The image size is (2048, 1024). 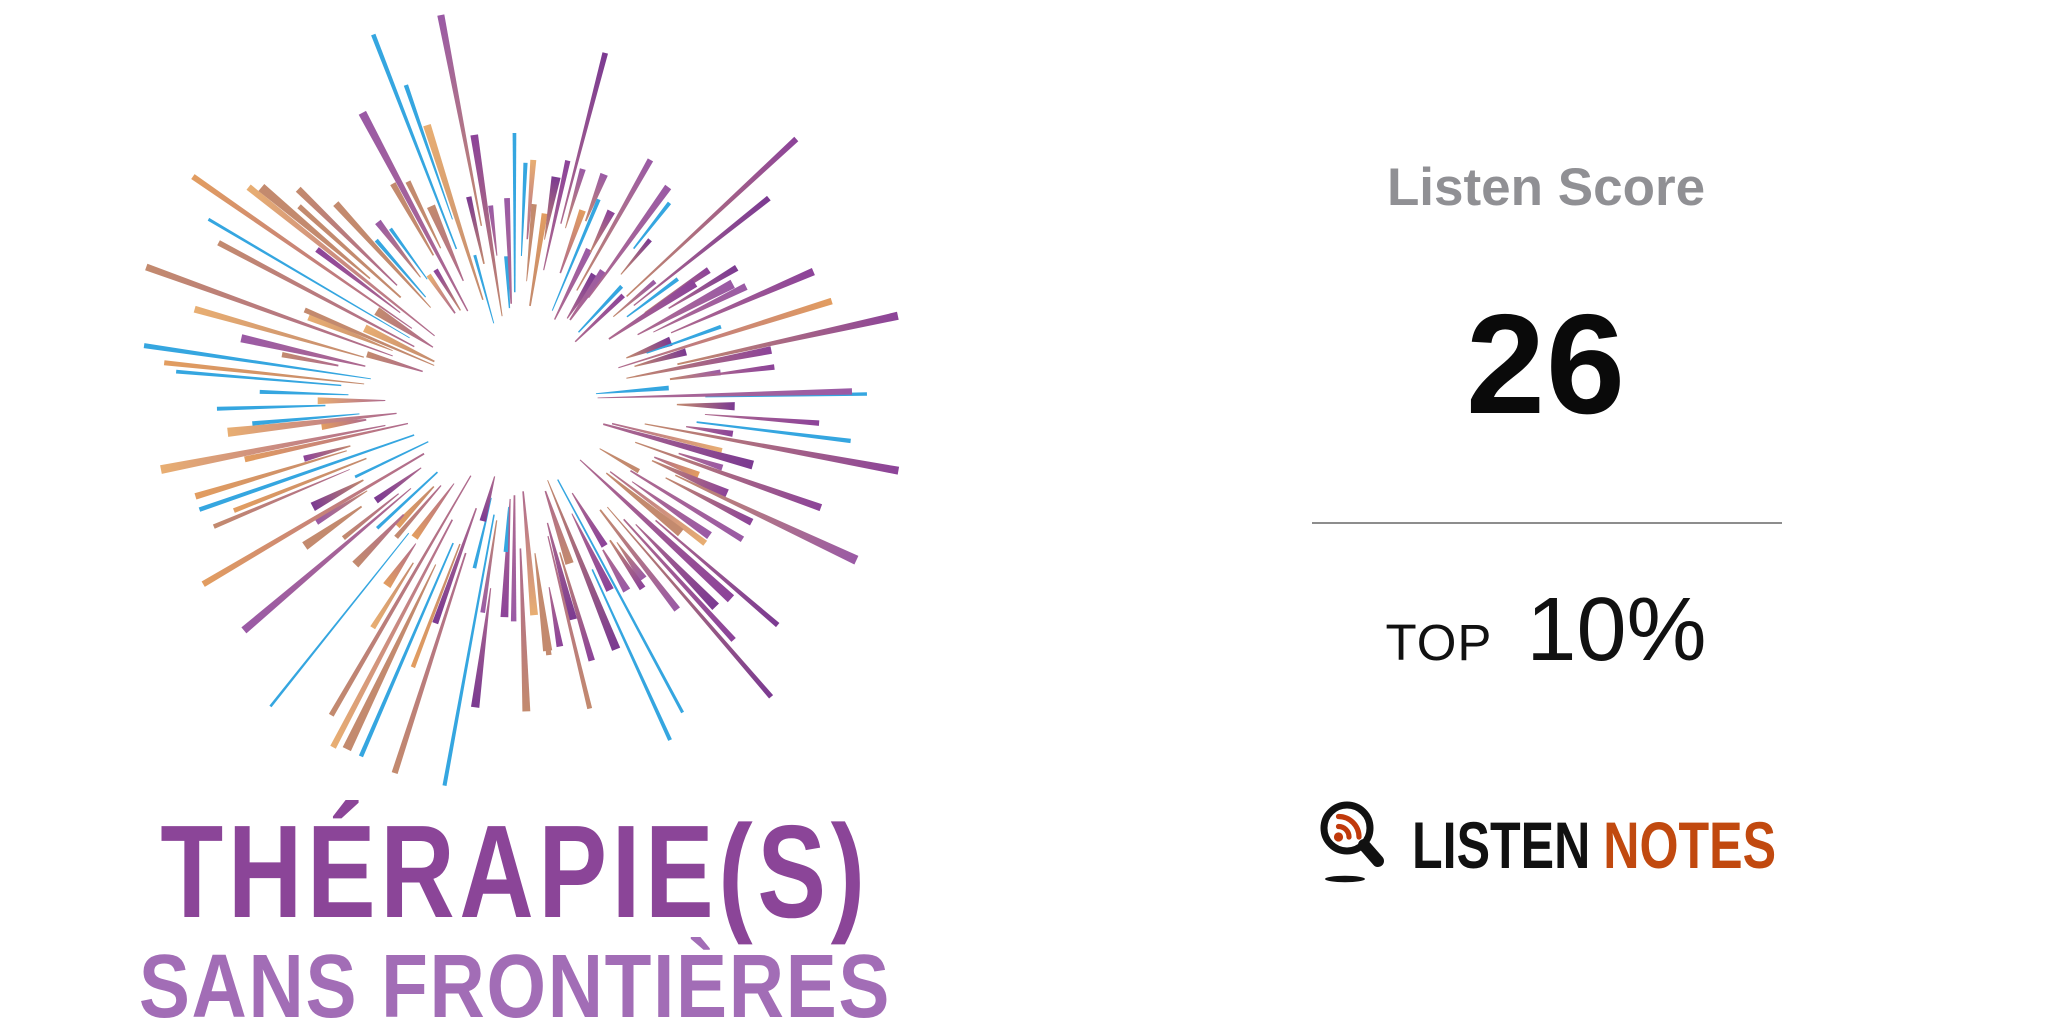 I want to click on divider-line, so click(x=1547, y=523).